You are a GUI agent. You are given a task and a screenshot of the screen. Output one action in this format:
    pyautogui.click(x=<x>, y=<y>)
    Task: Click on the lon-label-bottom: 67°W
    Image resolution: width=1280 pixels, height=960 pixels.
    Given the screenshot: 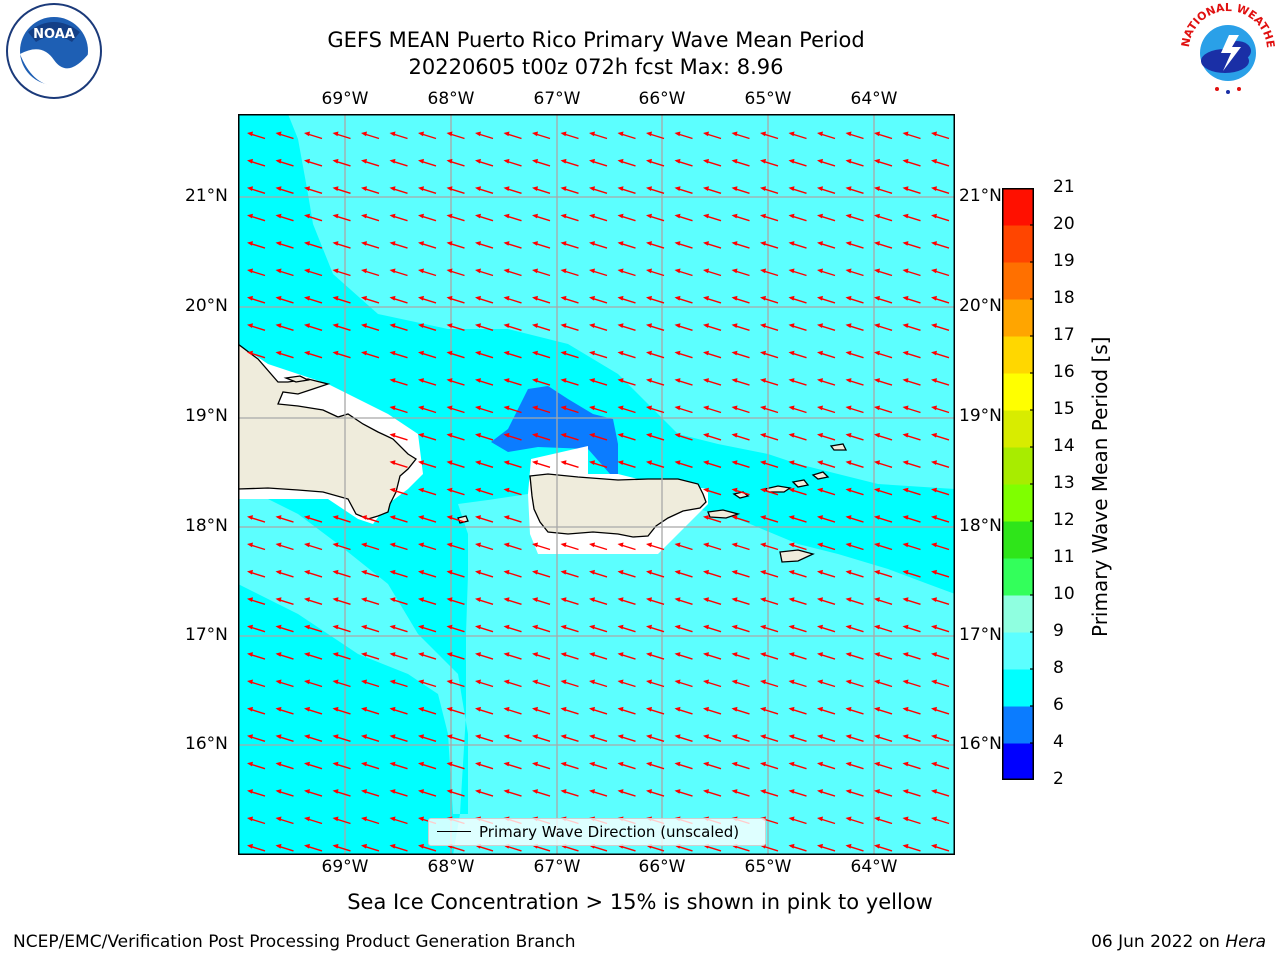 What is the action you would take?
    pyautogui.click(x=557, y=867)
    